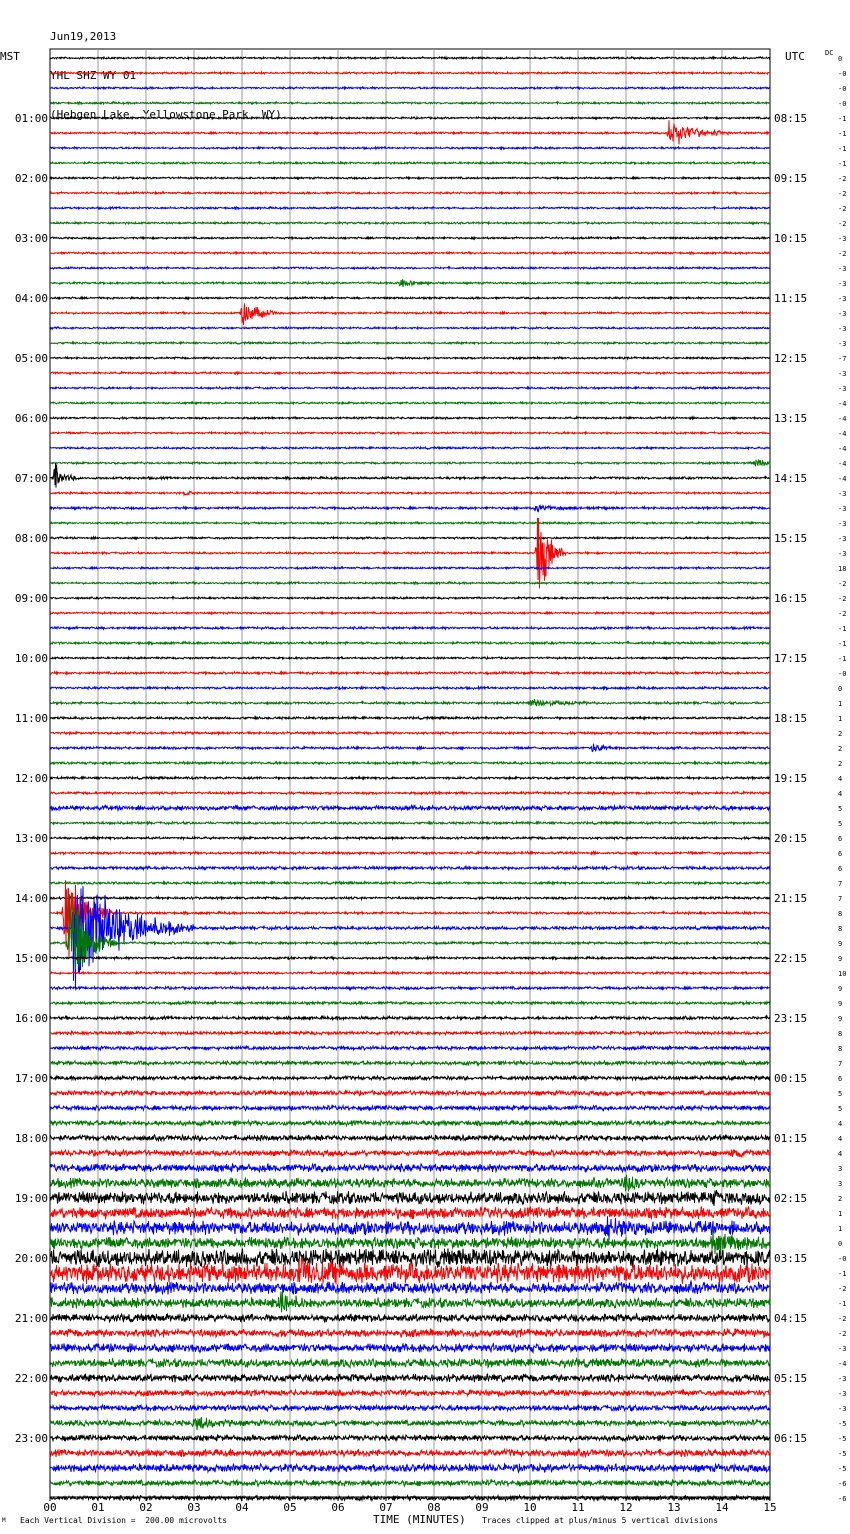 This screenshot has width=850, height=1534. What do you see at coordinates (790, 358) in the screenshot?
I see `right-hour-label: 12:15` at bounding box center [790, 358].